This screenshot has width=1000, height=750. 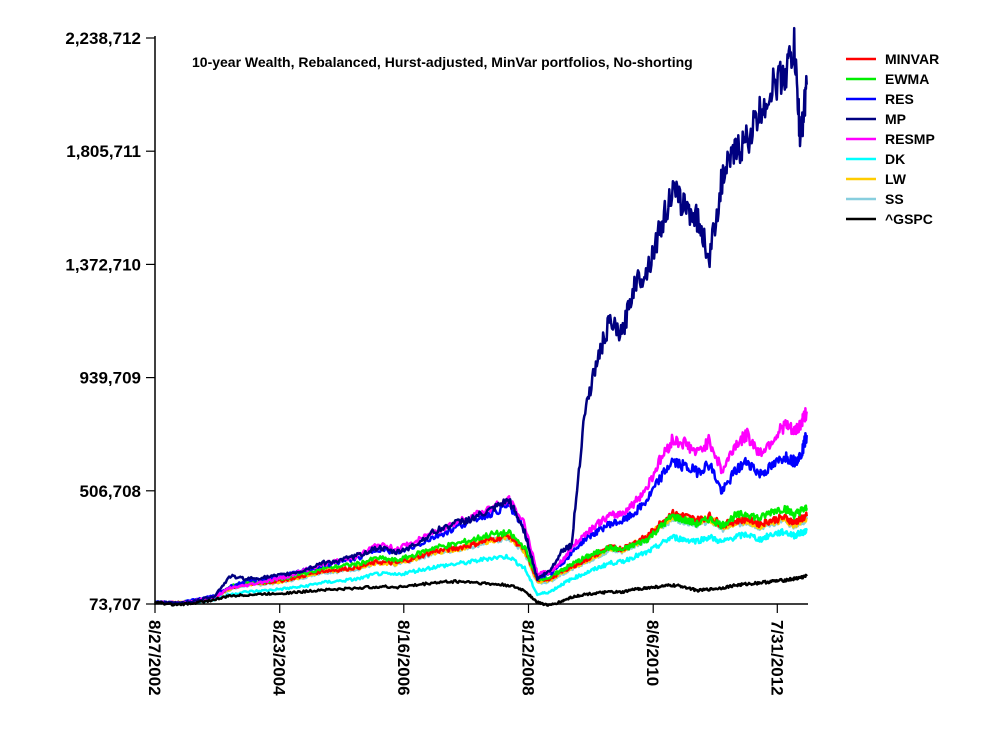 What do you see at coordinates (103, 38) in the screenshot?
I see `y-tick-label: 2,238,712` at bounding box center [103, 38].